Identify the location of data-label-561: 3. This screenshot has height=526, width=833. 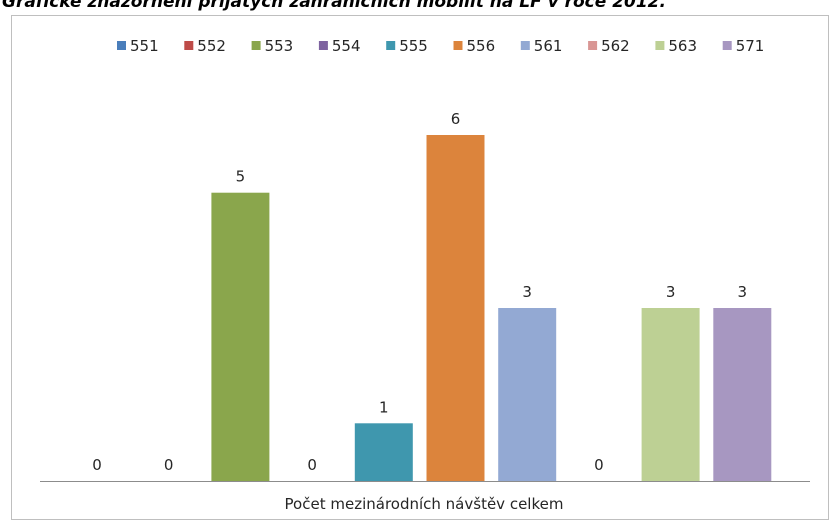
(527, 292).